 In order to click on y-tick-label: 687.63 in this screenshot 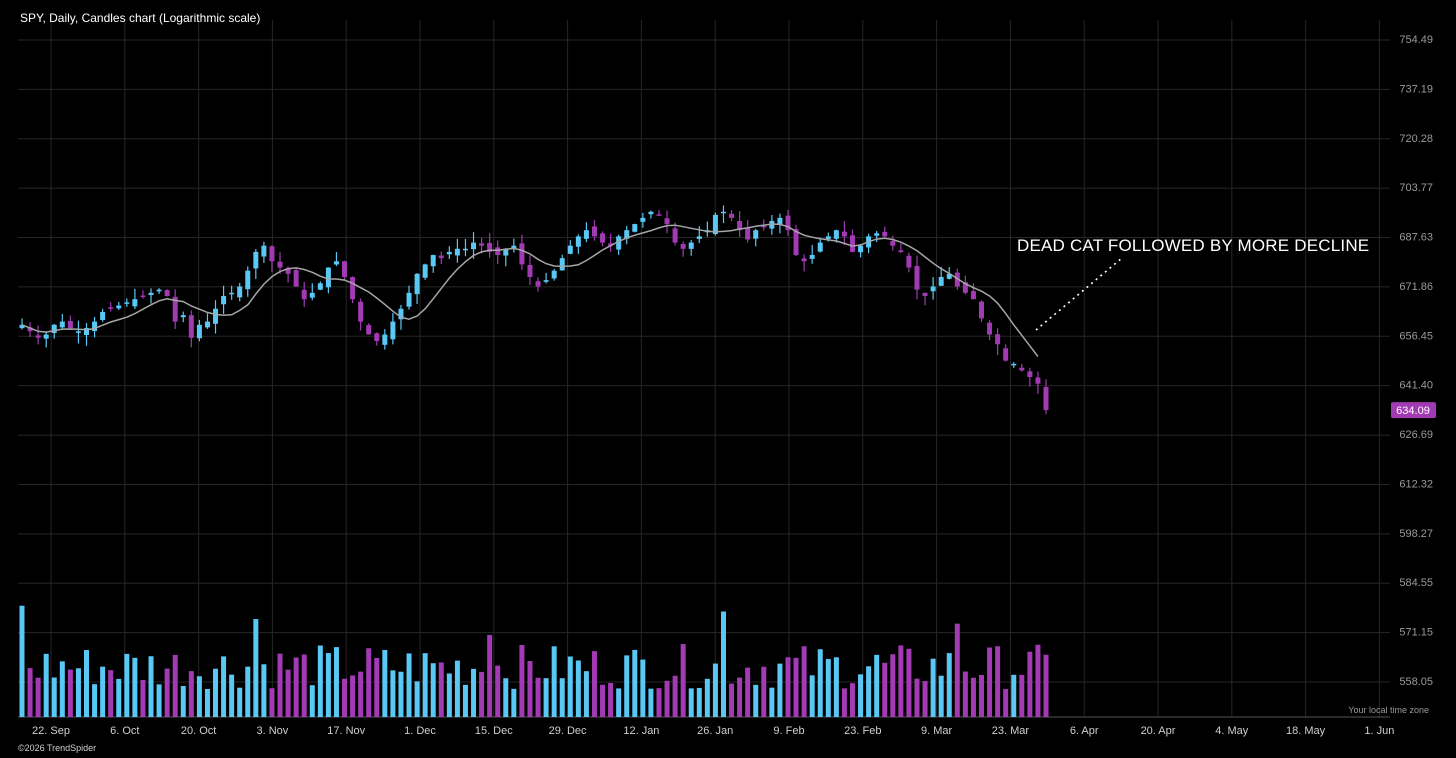, I will do `click(1416, 238)`.